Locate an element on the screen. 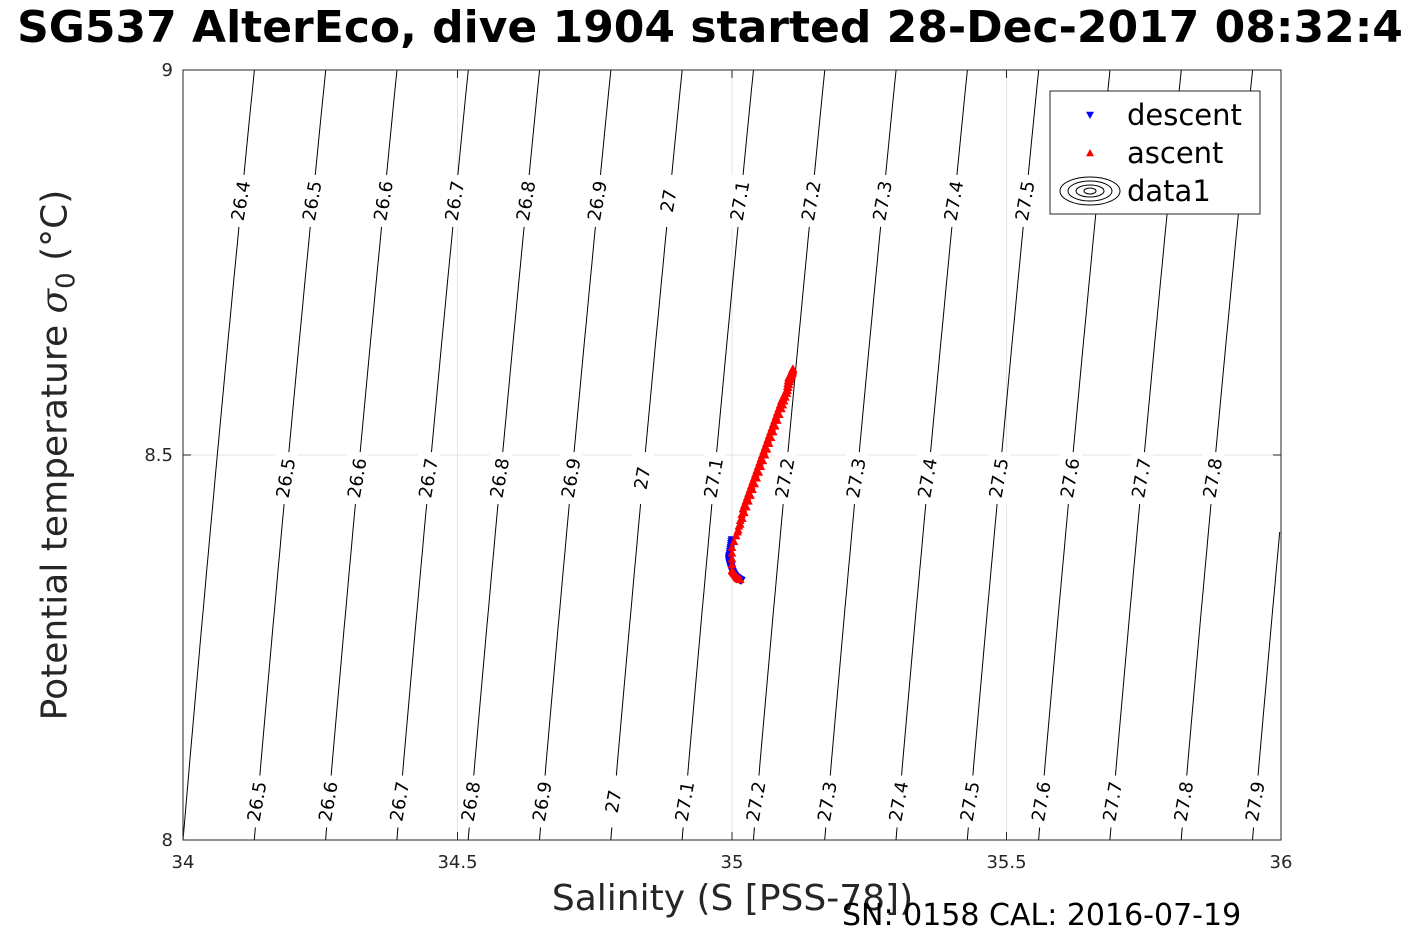 This screenshot has height=945, width=1417. legend-descent-marker is located at coordinates (1090, 115).